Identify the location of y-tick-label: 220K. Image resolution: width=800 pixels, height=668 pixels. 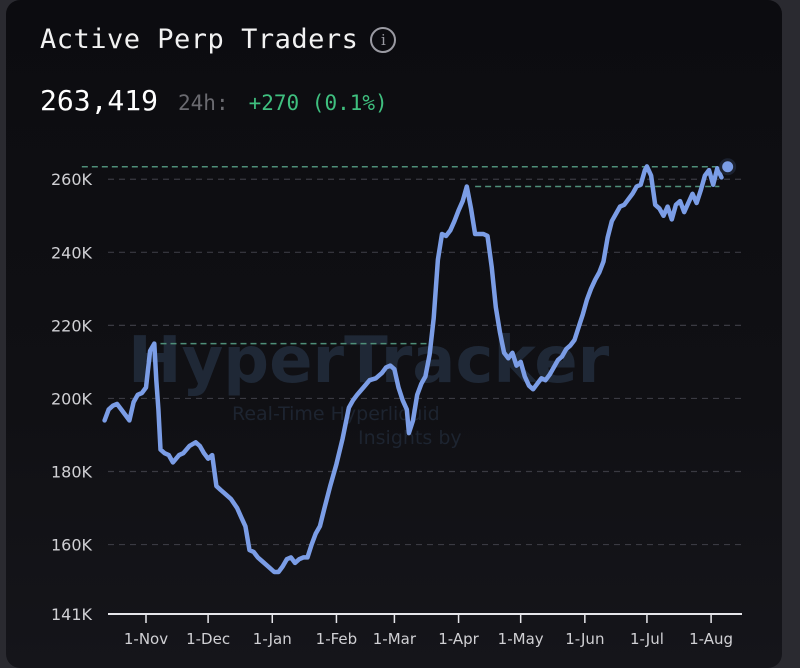
(72, 325).